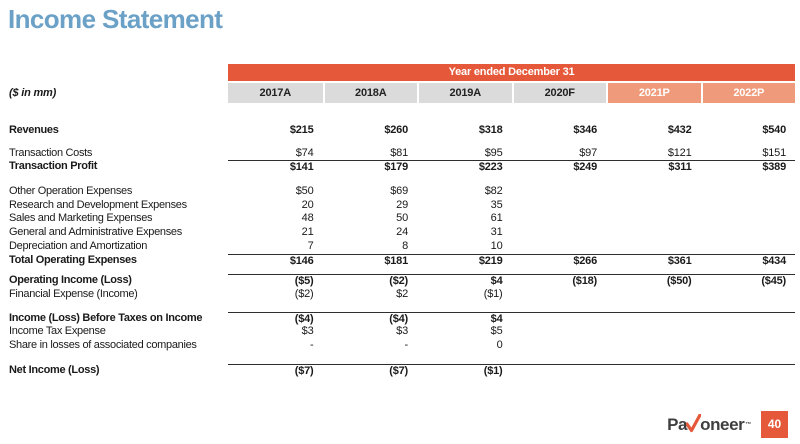  What do you see at coordinates (585, 130) in the screenshot?
I see `value-cell: $346` at bounding box center [585, 130].